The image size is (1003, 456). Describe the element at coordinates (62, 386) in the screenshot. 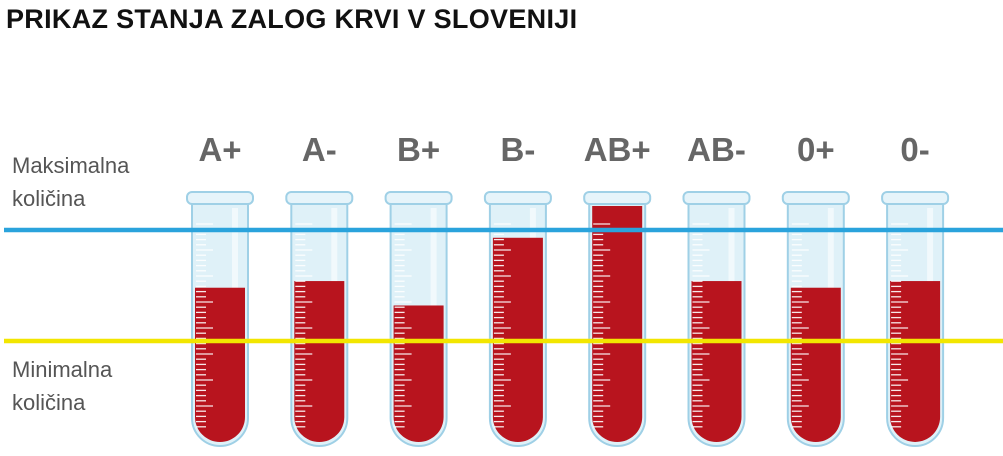

I see `min-level-label: Minimalna količina` at that location.